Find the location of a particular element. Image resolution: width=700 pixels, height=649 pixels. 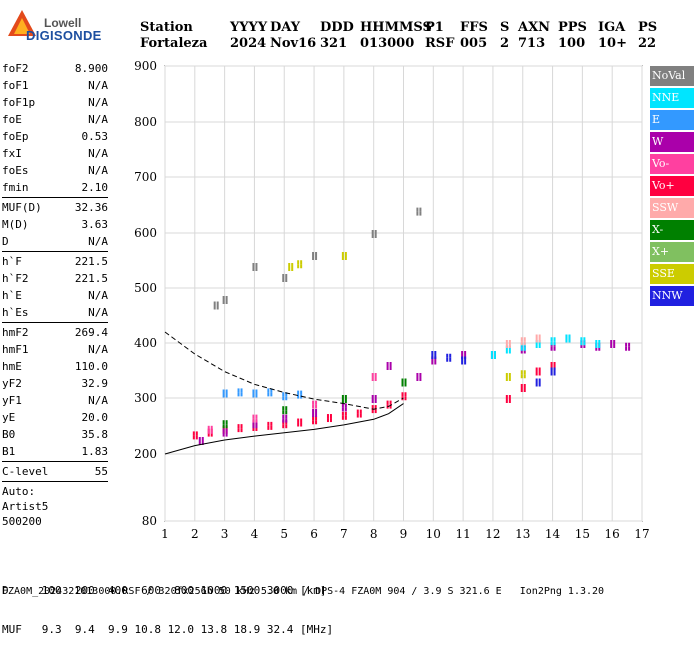

x-tick-label: 15 is located at coordinates (582, 534).